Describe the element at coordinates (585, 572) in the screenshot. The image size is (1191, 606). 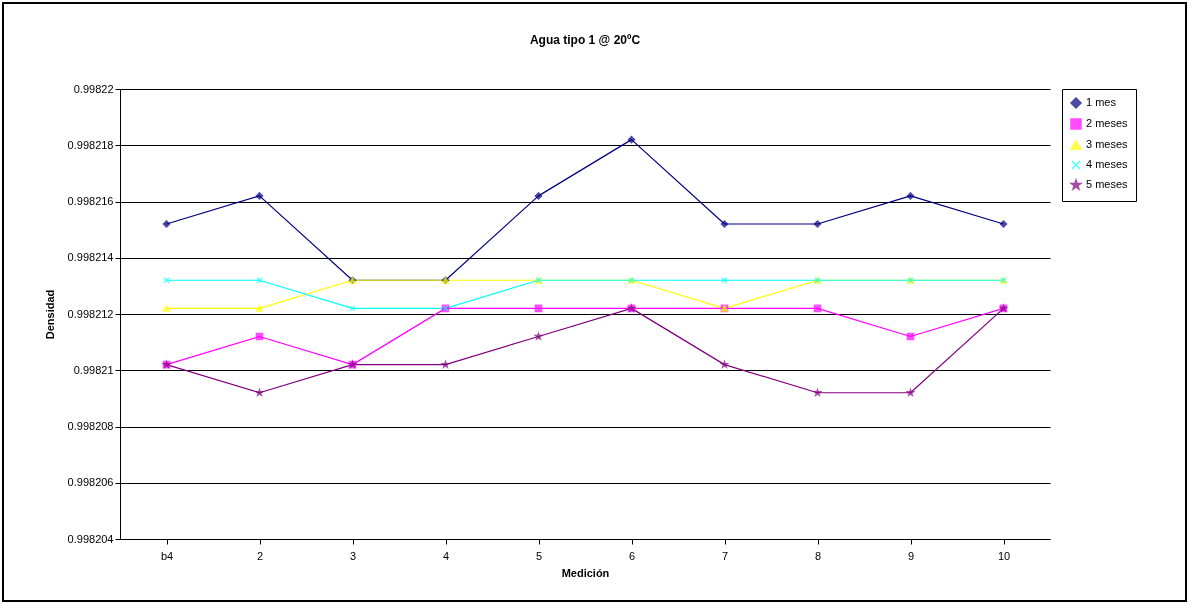
I see `x-axis-title: Medición` at that location.